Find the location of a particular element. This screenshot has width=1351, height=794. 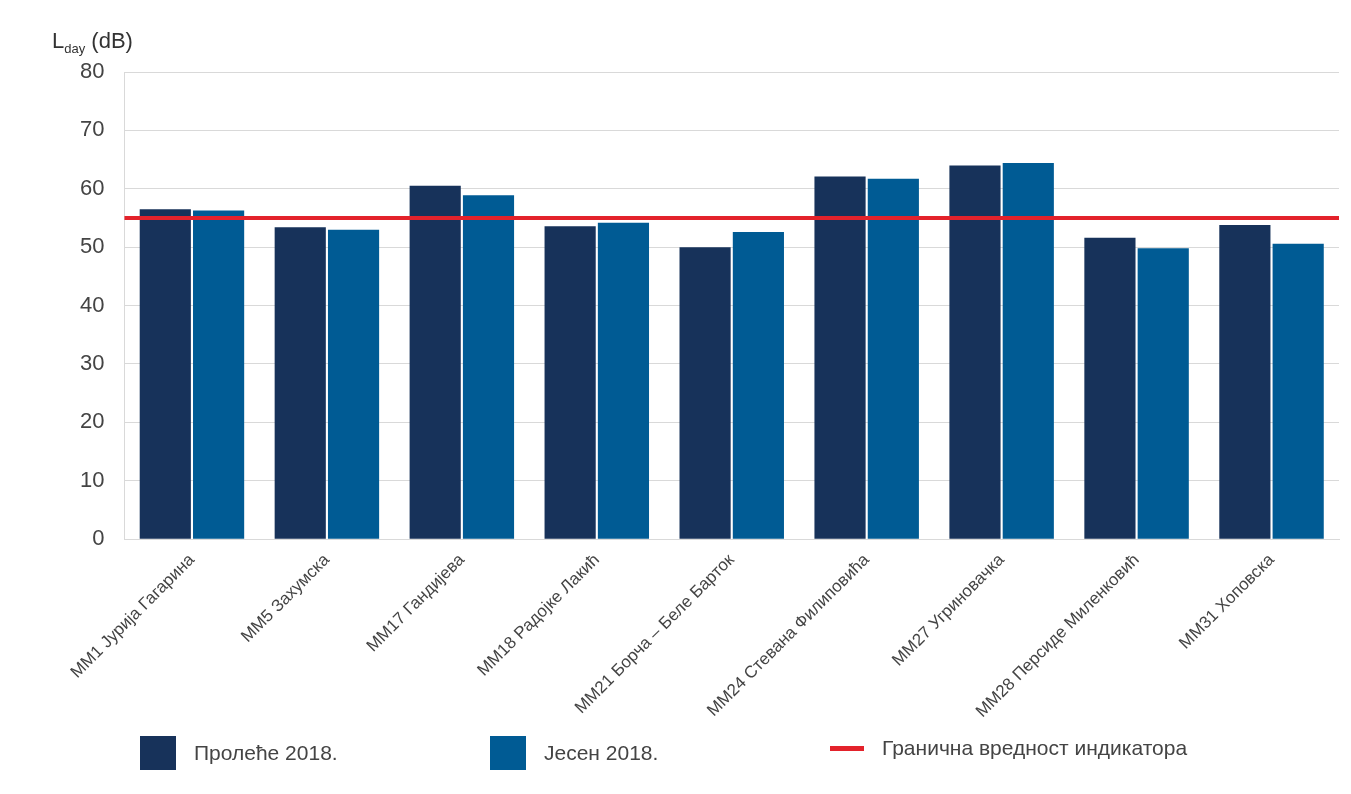

y-axis-title: L$_{day}$ (dB) is located at coordinates (92, 42).